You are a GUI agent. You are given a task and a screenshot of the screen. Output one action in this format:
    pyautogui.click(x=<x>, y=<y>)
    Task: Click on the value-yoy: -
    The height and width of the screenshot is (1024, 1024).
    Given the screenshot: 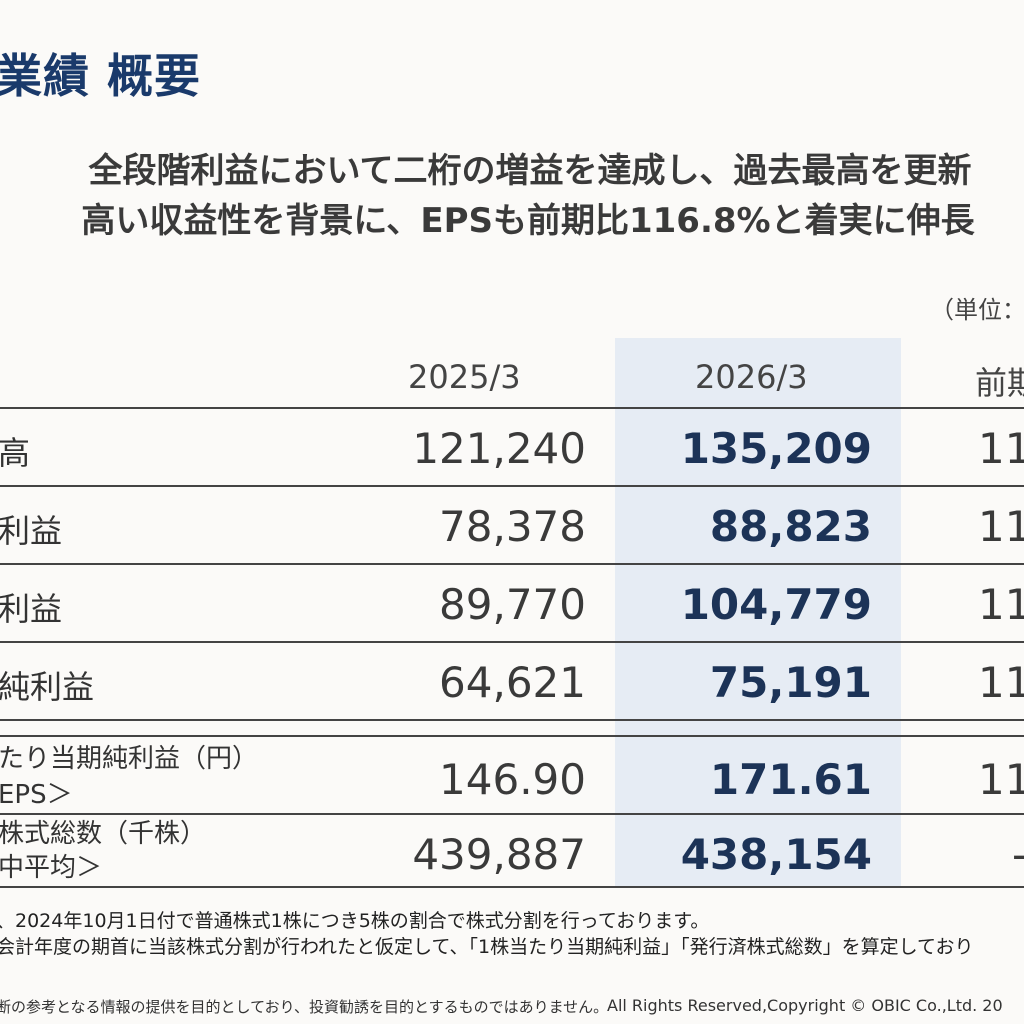 What is the action you would take?
    pyautogui.click(x=1018, y=854)
    